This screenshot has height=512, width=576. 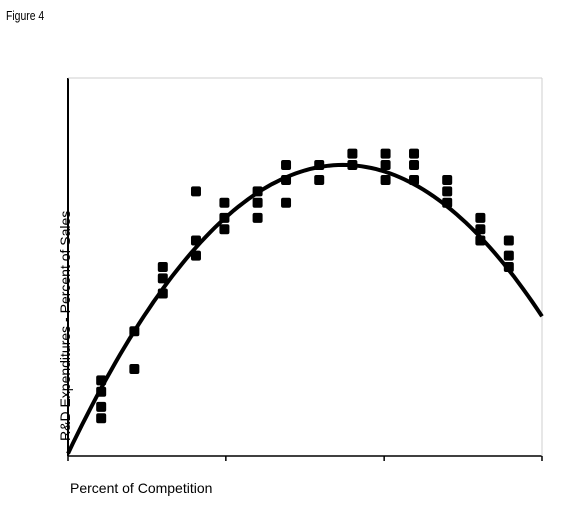 I want to click on figure-label: Figure 4, so click(x=25, y=15).